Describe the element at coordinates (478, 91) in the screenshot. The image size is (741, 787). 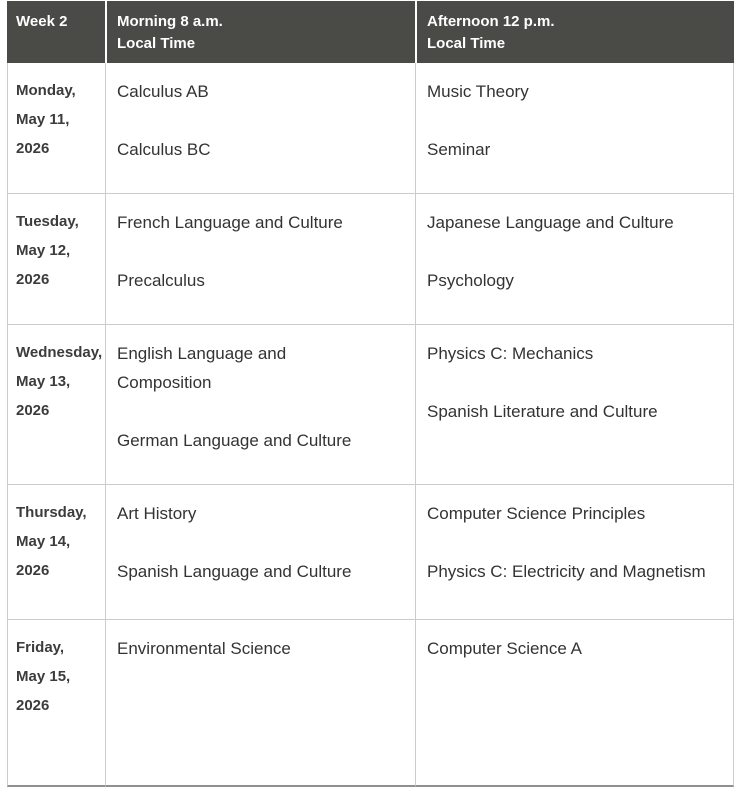
I see `course-entry: Music Theory` at that location.